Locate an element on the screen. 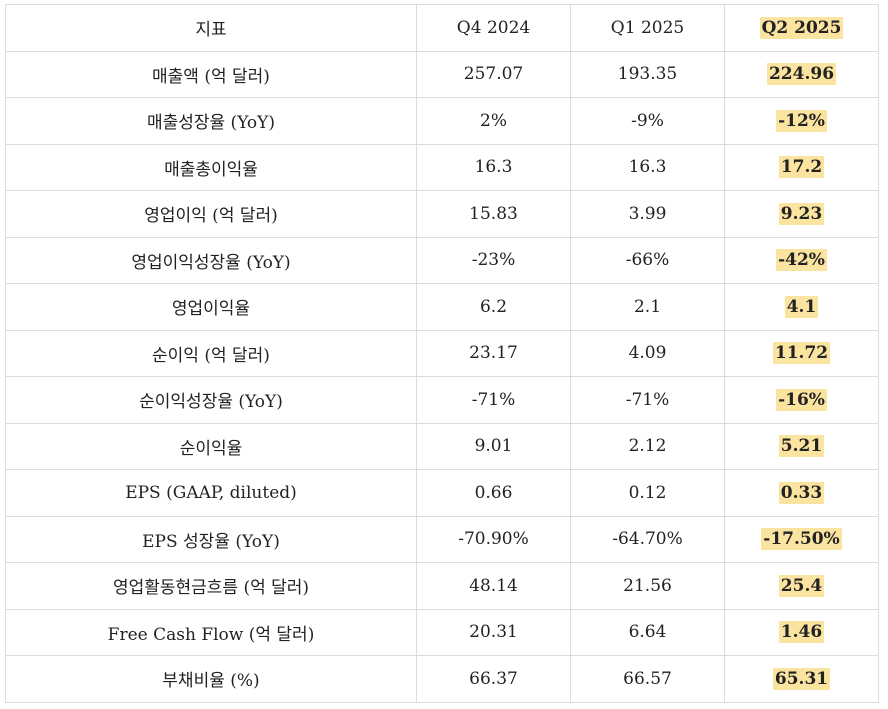 This screenshot has height=709, width=888. table-row: 영업이익성장율 (YoY) -23% -66% -42% is located at coordinates (442, 260).